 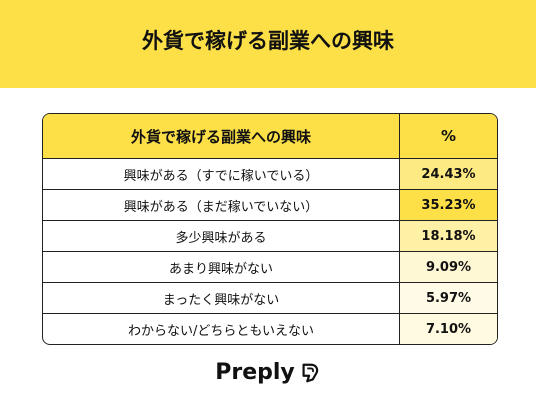 What do you see at coordinates (221, 174) in the screenshot?
I see `row-label: 興味がある（すでに稼いでいる）` at bounding box center [221, 174].